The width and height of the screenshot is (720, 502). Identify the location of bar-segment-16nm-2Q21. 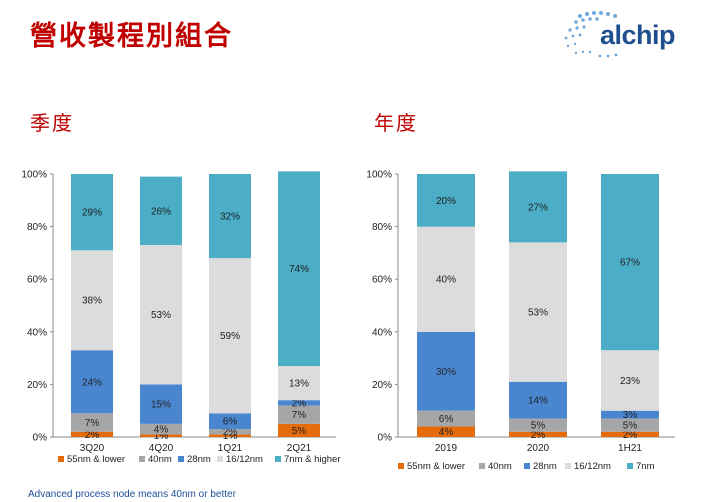
(299, 383).